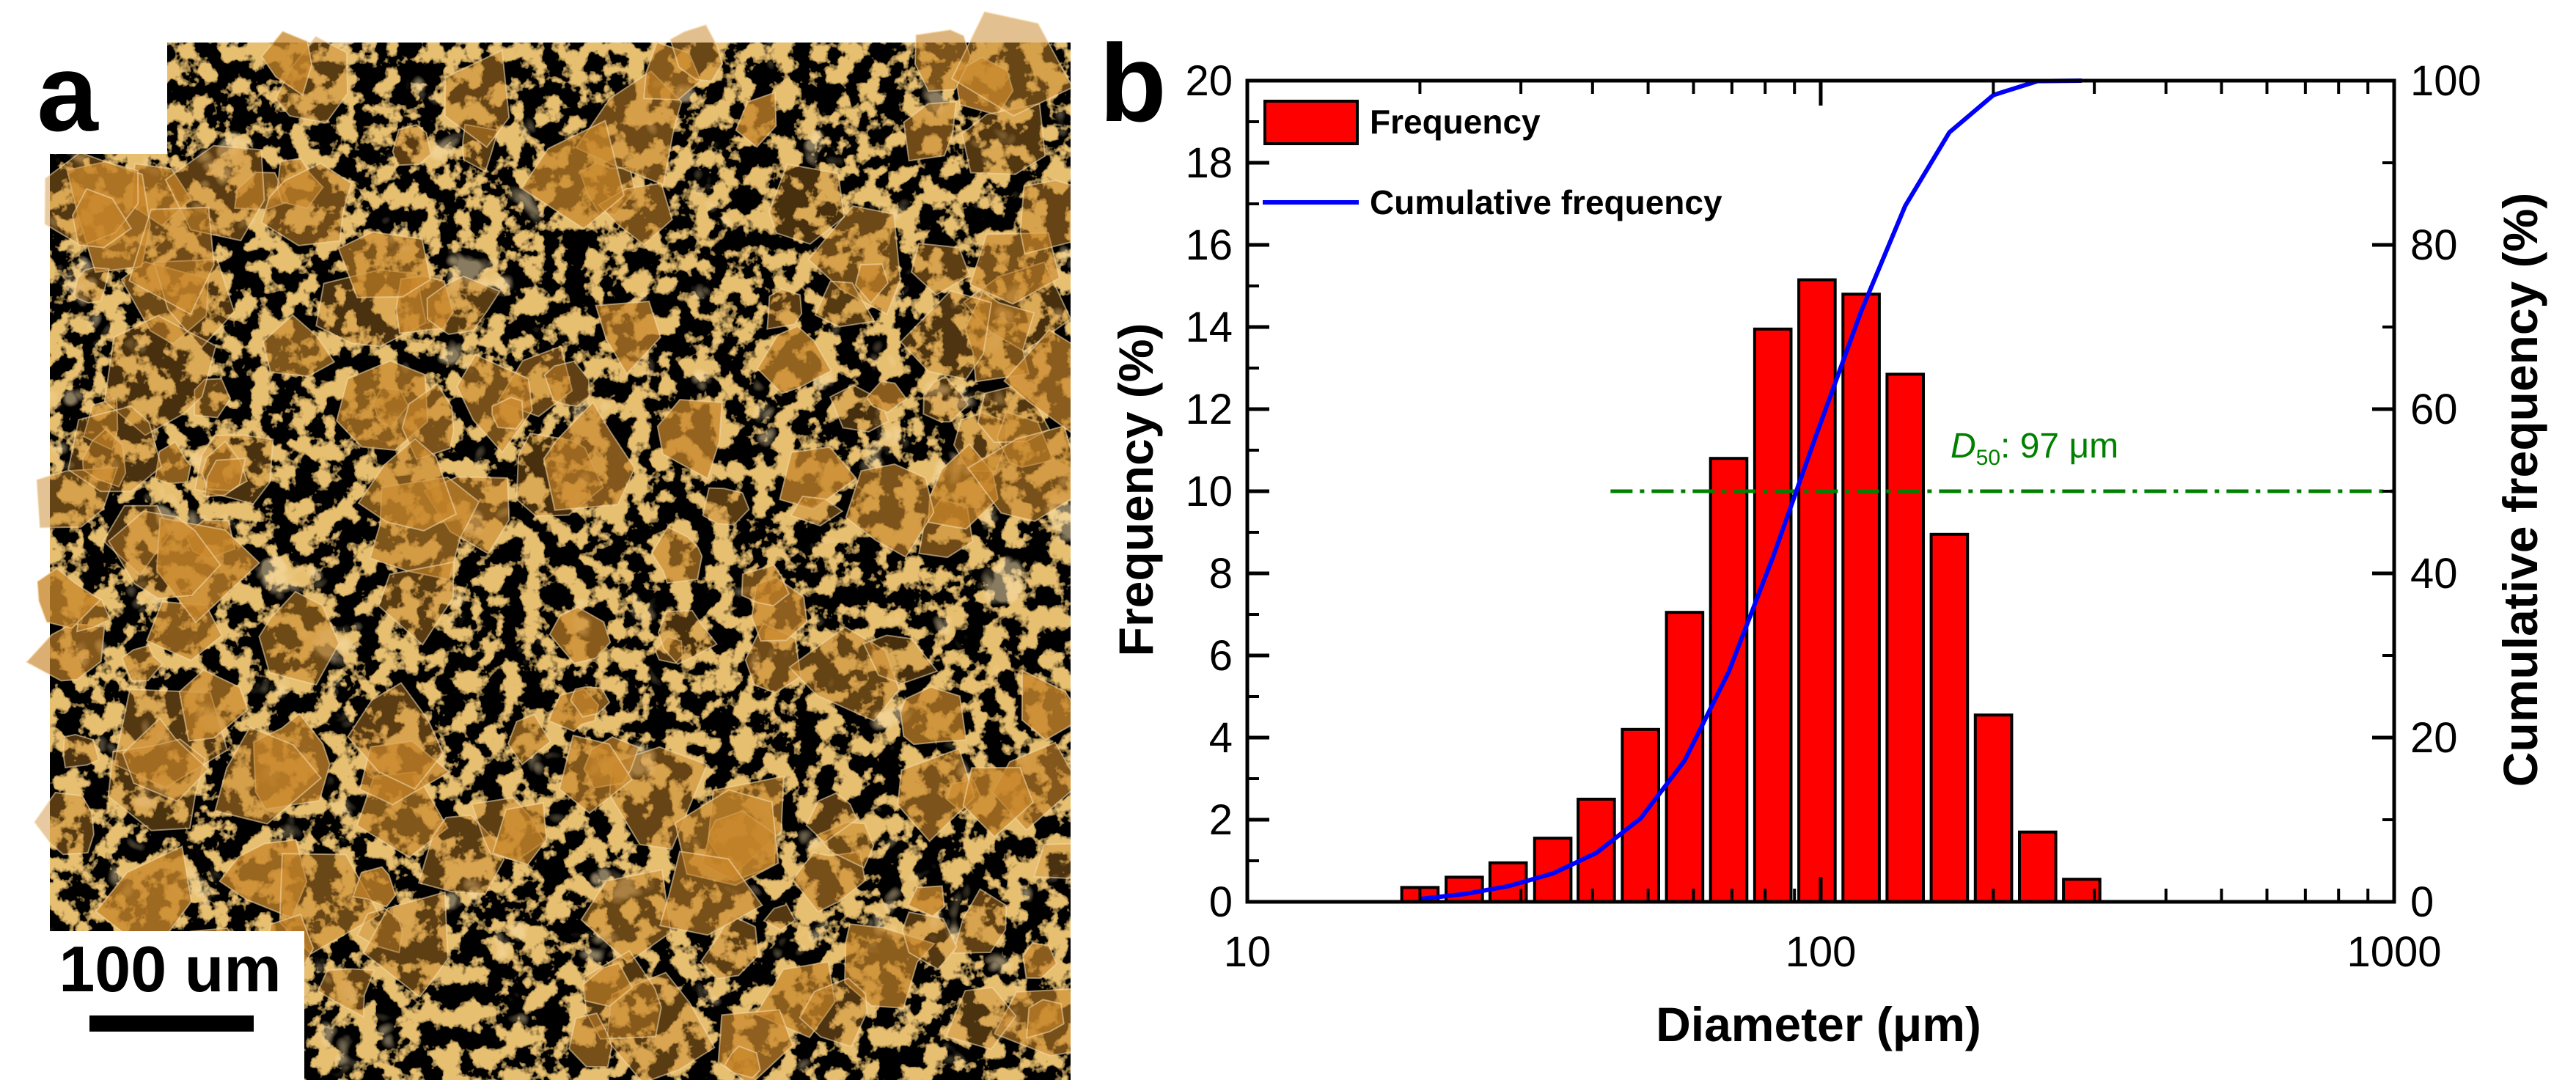 This screenshot has height=1080, width=2576. What do you see at coordinates (1493, 160) in the screenshot?
I see `chart-legend: Frequency Cumulative frequency` at bounding box center [1493, 160].